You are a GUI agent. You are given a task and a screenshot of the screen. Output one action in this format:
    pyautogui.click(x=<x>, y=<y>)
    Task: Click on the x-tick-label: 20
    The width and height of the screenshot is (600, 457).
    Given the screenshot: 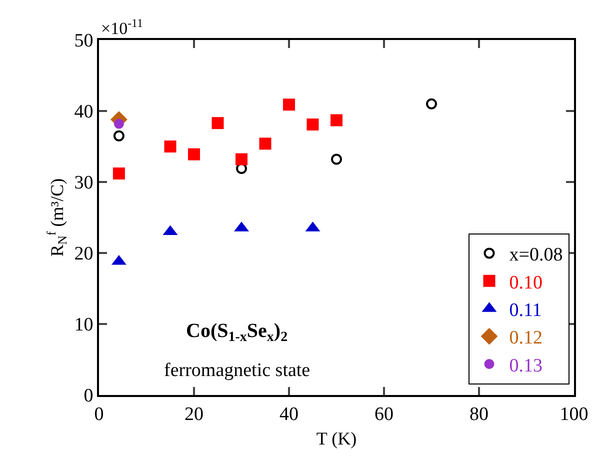 What is the action you would take?
    pyautogui.click(x=194, y=414)
    